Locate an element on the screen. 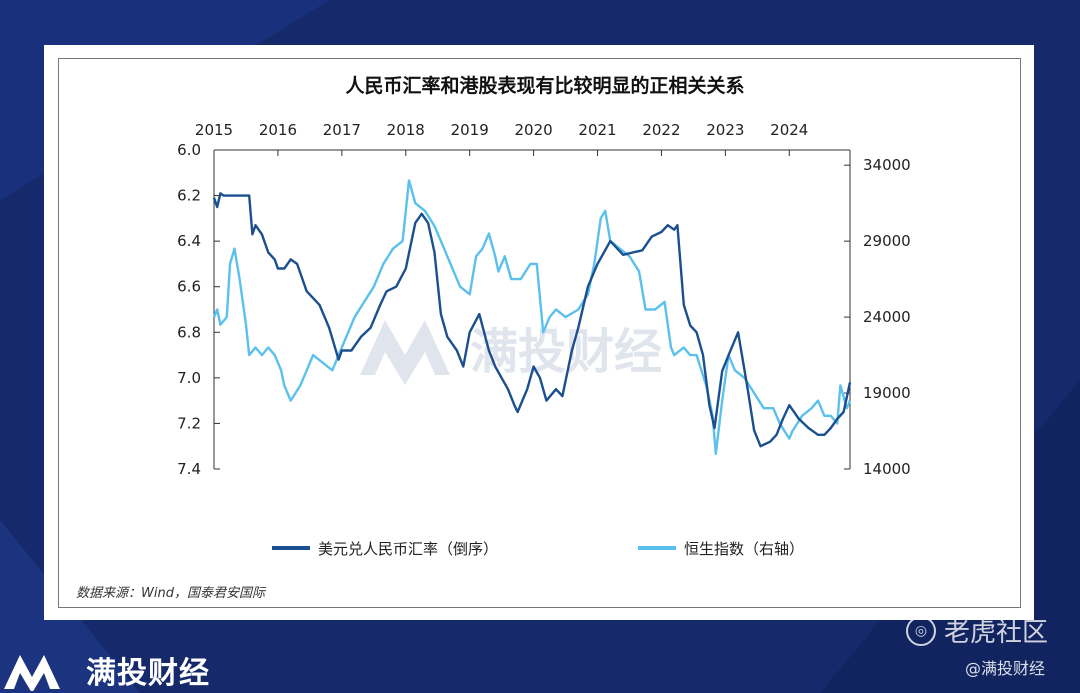 This screenshot has height=693, width=1080. legend: 美元兑人民币汇率（倒序） 恒生指数（右轴） is located at coordinates (538, 549).